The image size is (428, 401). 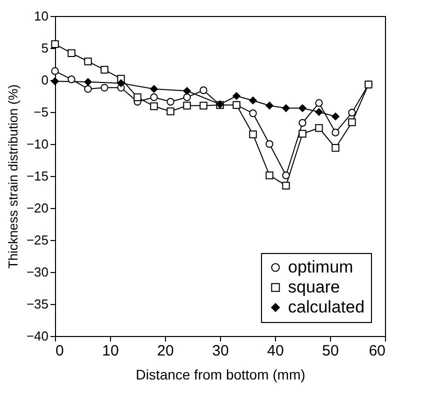 I want to click on y-tick-label: −15, so click(x=37, y=176).